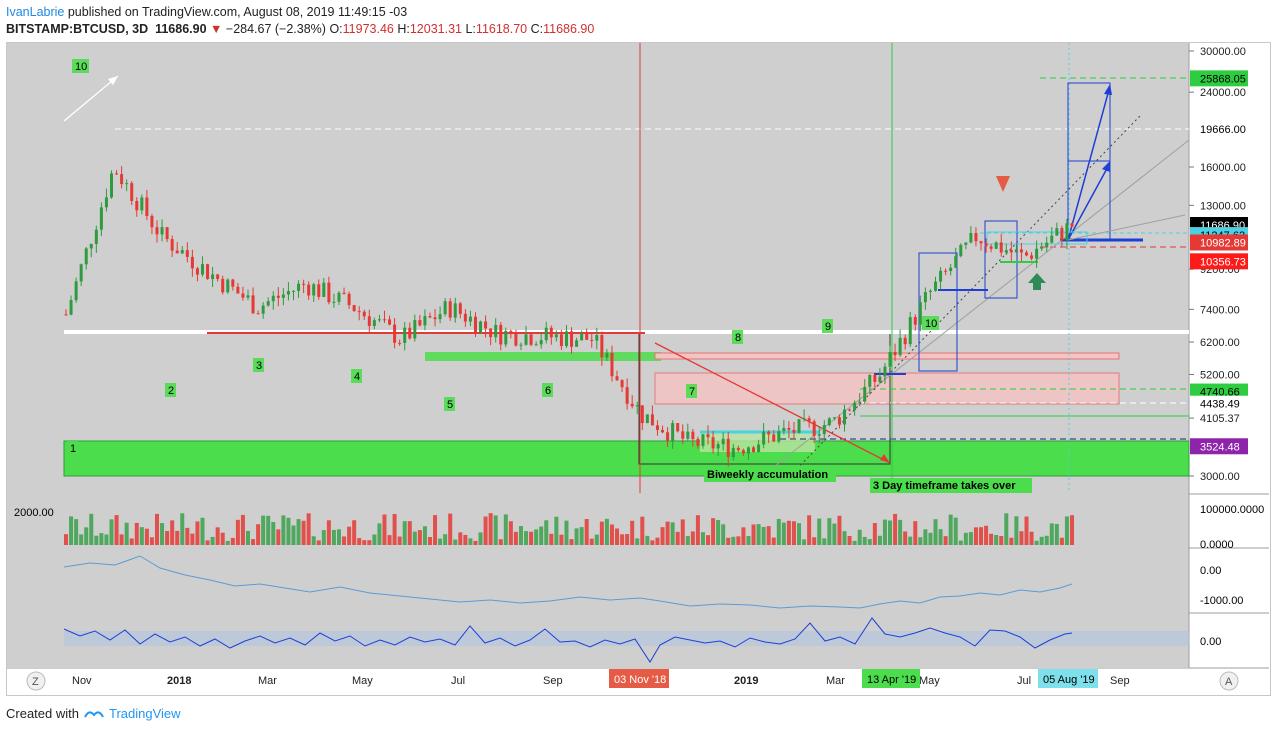 This screenshot has height=731, width=1276. Describe the element at coordinates (179, 681) in the screenshot. I see `time-tick-label: 2018` at that location.